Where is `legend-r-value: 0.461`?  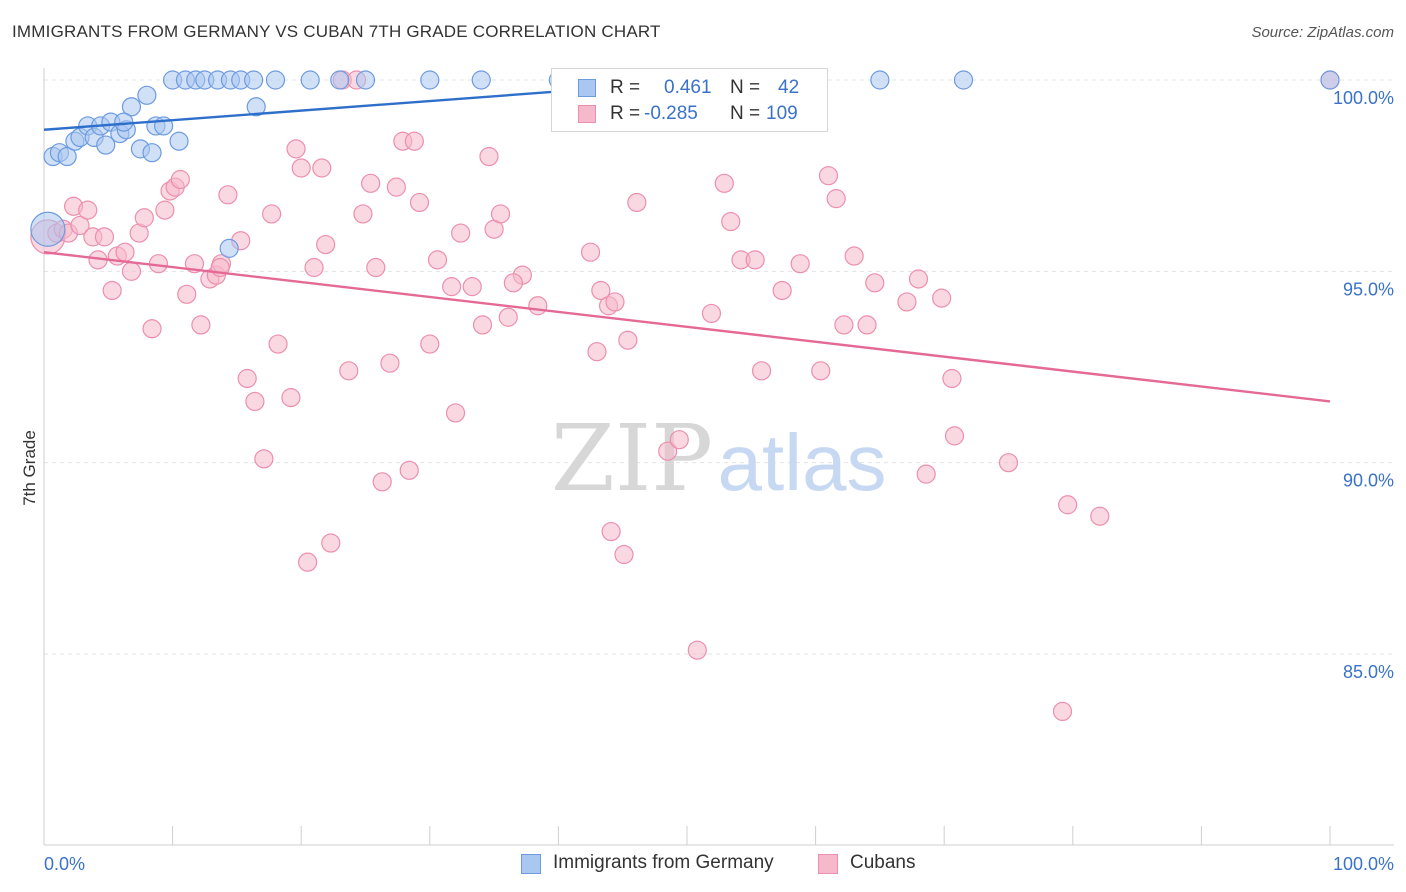
legend-r-value: 0.461 is located at coordinates (688, 87).